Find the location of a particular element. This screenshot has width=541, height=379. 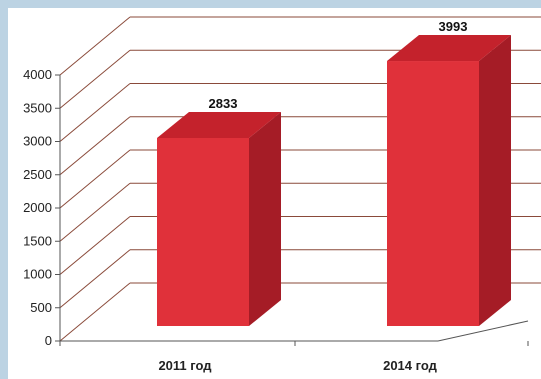

y-tick-label: 2000 is located at coordinates (37, 207).